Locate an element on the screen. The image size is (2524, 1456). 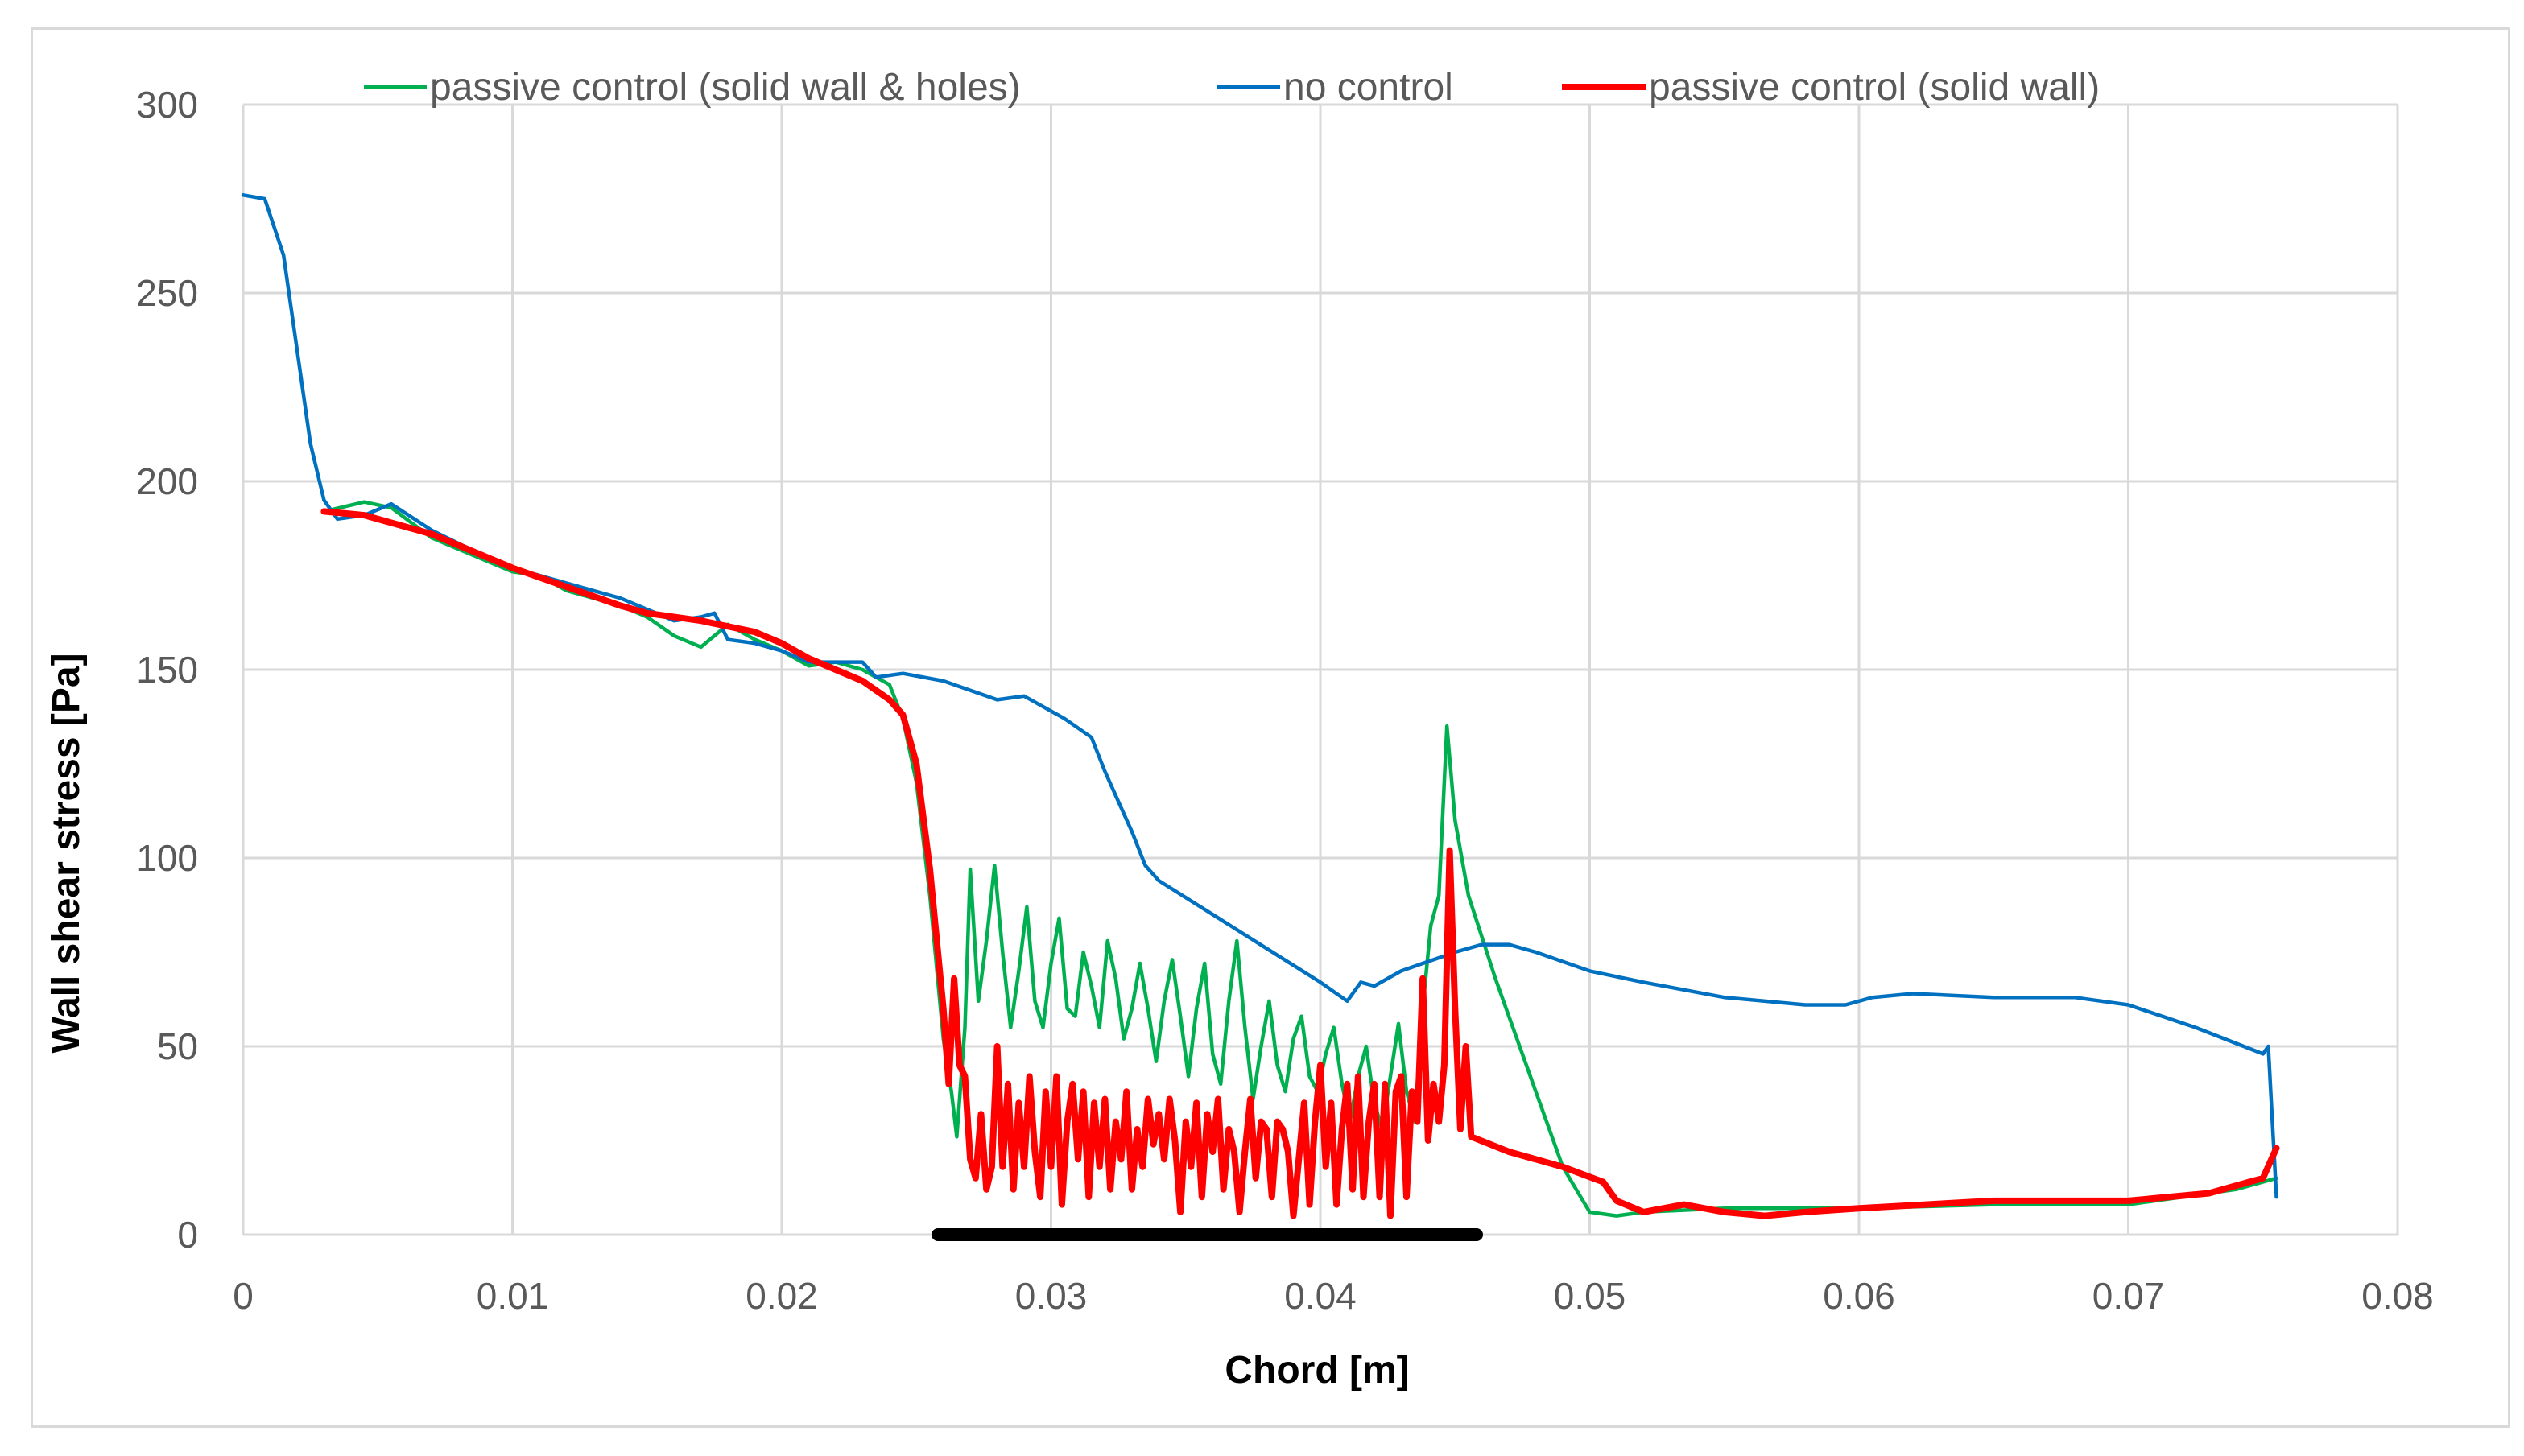
x-tick-label: 0.02 is located at coordinates (782, 1296).